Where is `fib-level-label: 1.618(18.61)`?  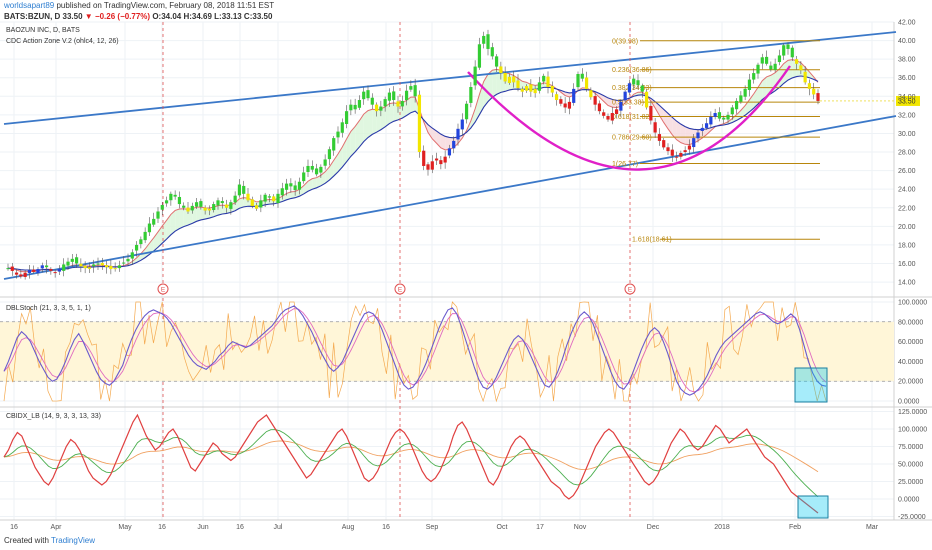 fib-level-label: 1.618(18.61) is located at coordinates (652, 240).